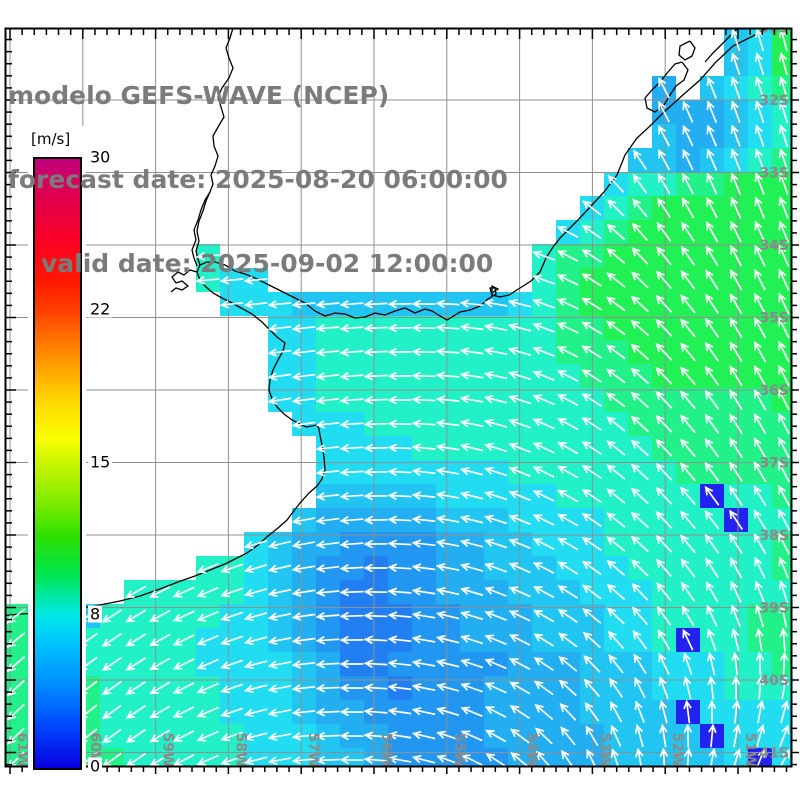 The width and height of the screenshot is (800, 800). What do you see at coordinates (774, 464) in the screenshot?
I see `lat-label: 37S` at bounding box center [774, 464].